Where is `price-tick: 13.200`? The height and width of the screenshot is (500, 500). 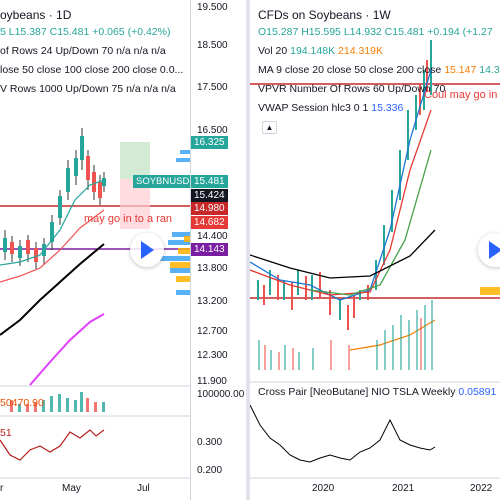 price-tick: 13.200 is located at coordinates (212, 301).